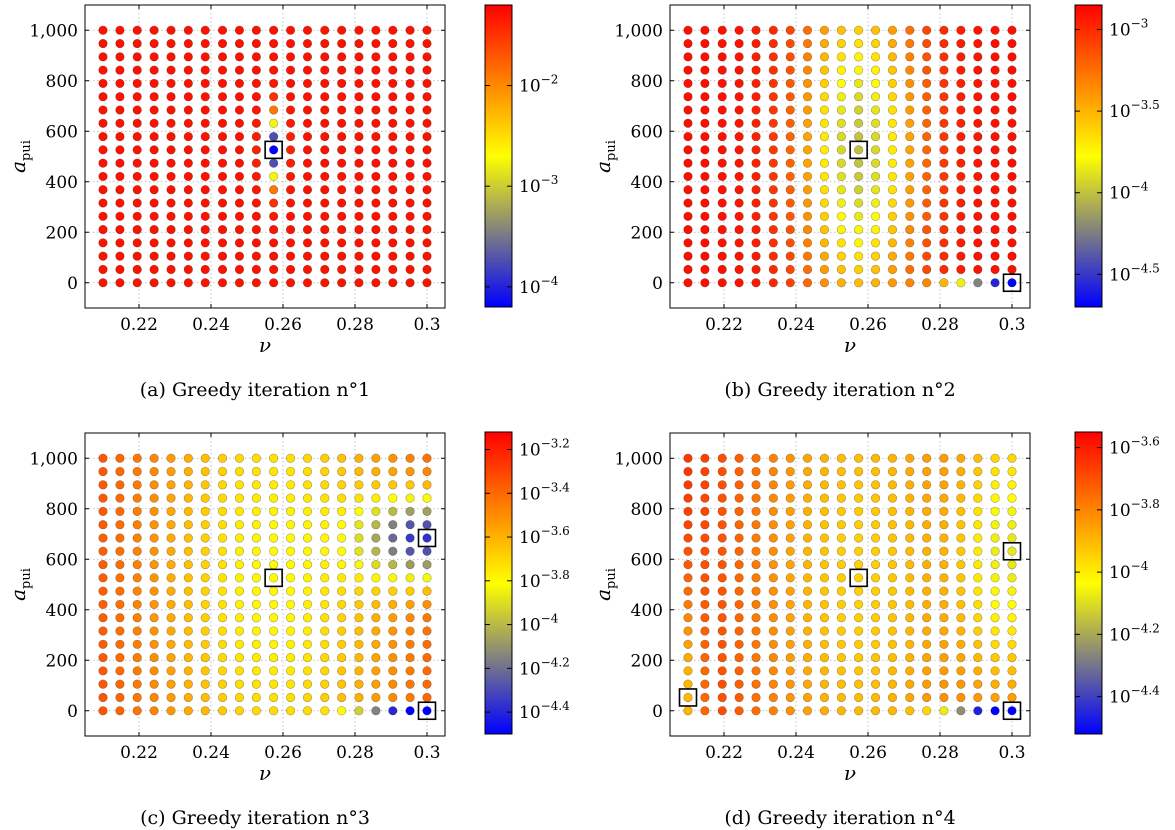  What do you see at coordinates (1088, 156) in the screenshot?
I see `colorbar-gradient` at bounding box center [1088, 156].